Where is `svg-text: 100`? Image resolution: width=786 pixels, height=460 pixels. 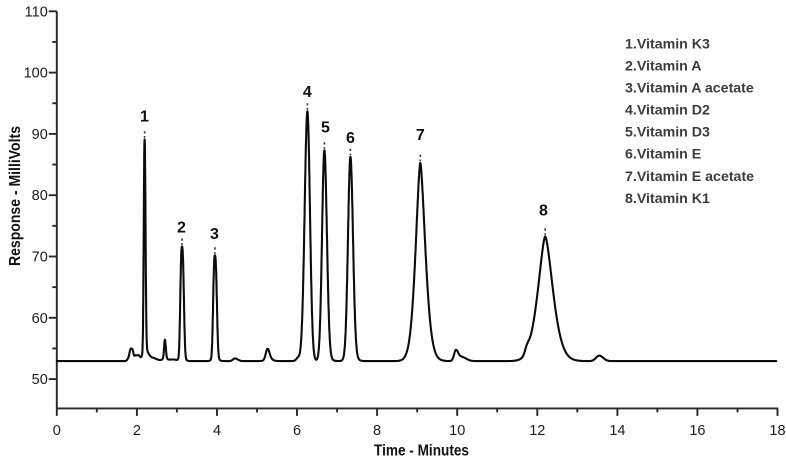 svg-text: 100 is located at coordinates (36, 74).